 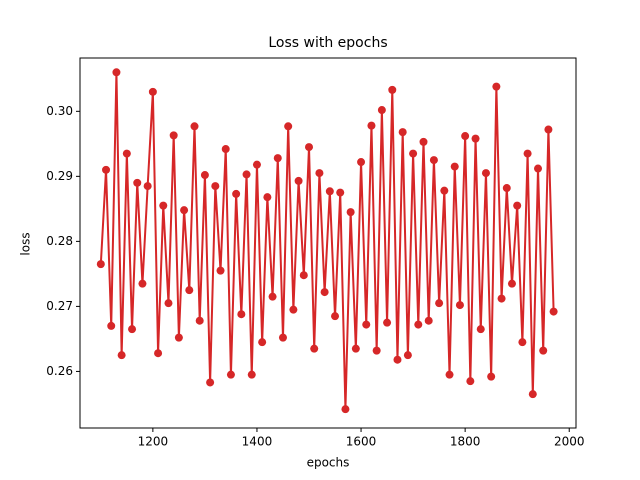 I want to click on y-tick-label: 0.27, so click(x=59, y=306).